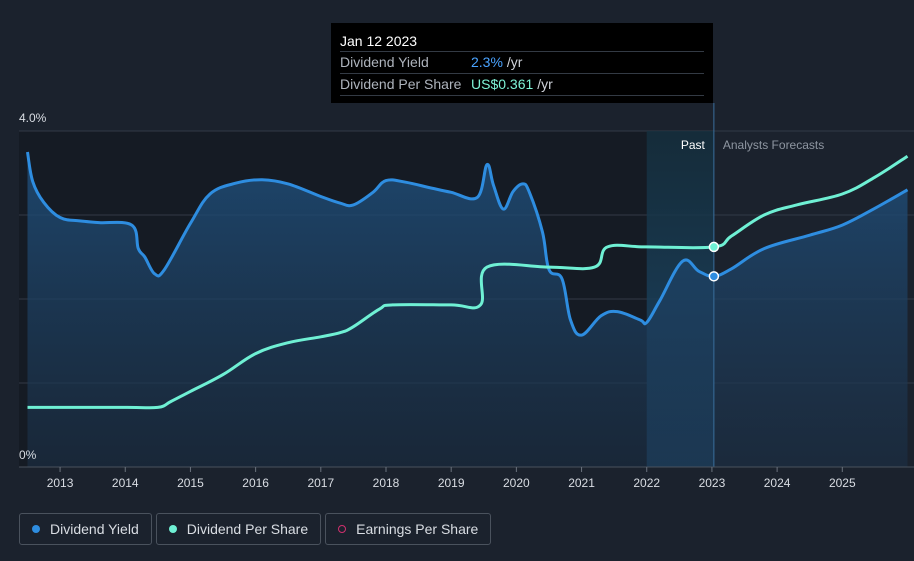 This screenshot has width=914, height=561. Describe the element at coordinates (487, 62) in the screenshot. I see `tooltip-yield-value: 2.3%` at that location.